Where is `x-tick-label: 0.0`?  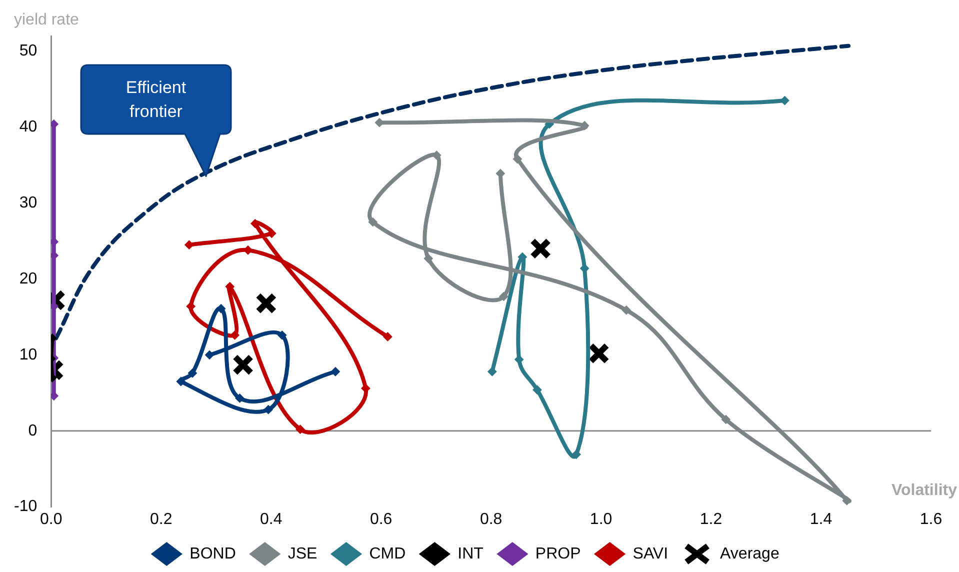
x-tick-label: 0.0 is located at coordinates (51, 519).